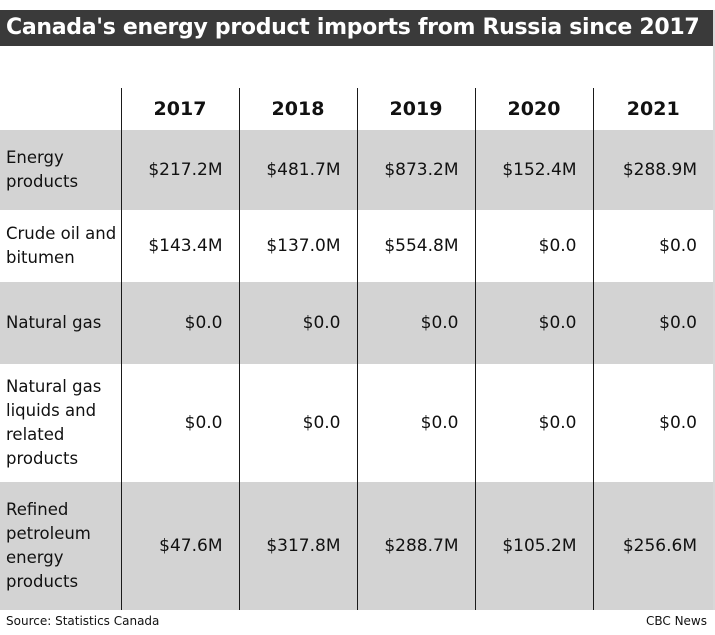 This screenshot has width=715, height=635. I want to click on column-header: 2019, so click(415, 109).